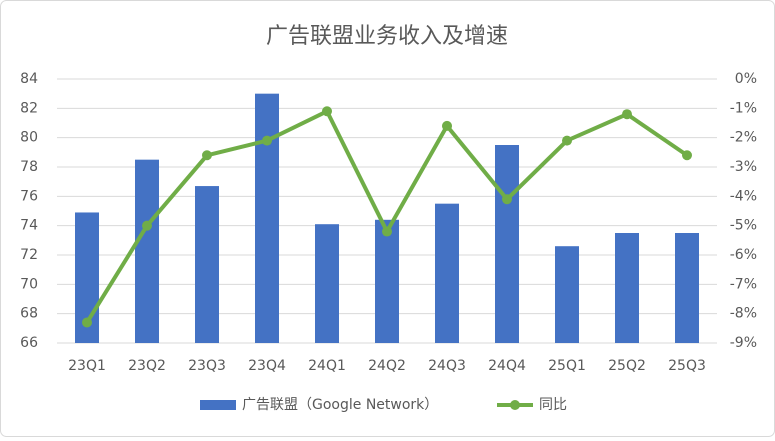 This screenshot has width=775, height=441. What do you see at coordinates (743, 138) in the screenshot?
I see `y2-tick-label: -2%` at bounding box center [743, 138].